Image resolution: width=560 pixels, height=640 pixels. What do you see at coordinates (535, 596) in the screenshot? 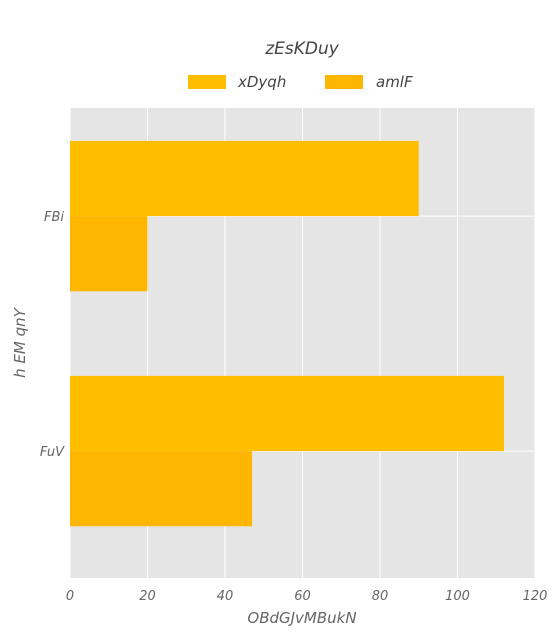
I see `x-tick-label-120: 120` at bounding box center [535, 596].